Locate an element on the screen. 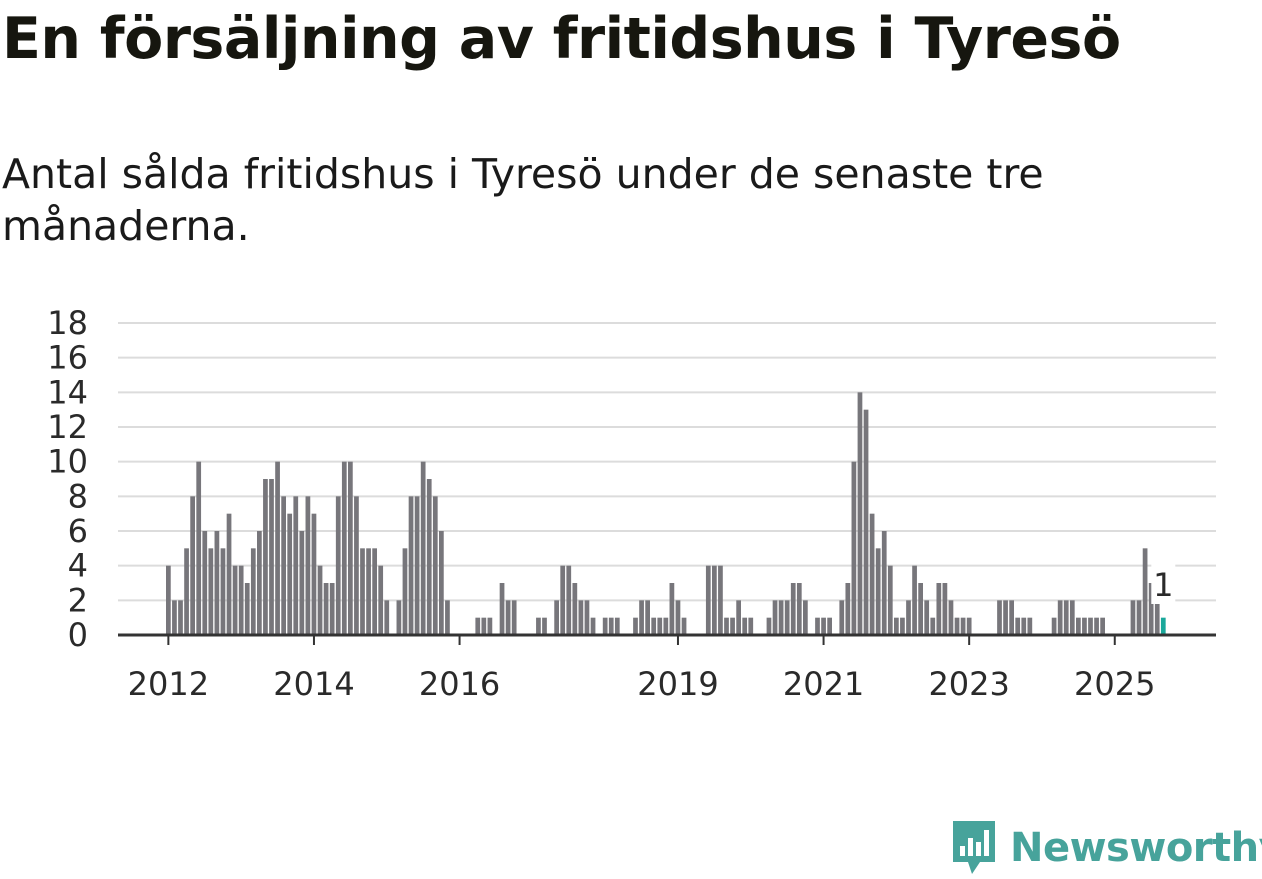  highlight-bar is located at coordinates (1163, 626).